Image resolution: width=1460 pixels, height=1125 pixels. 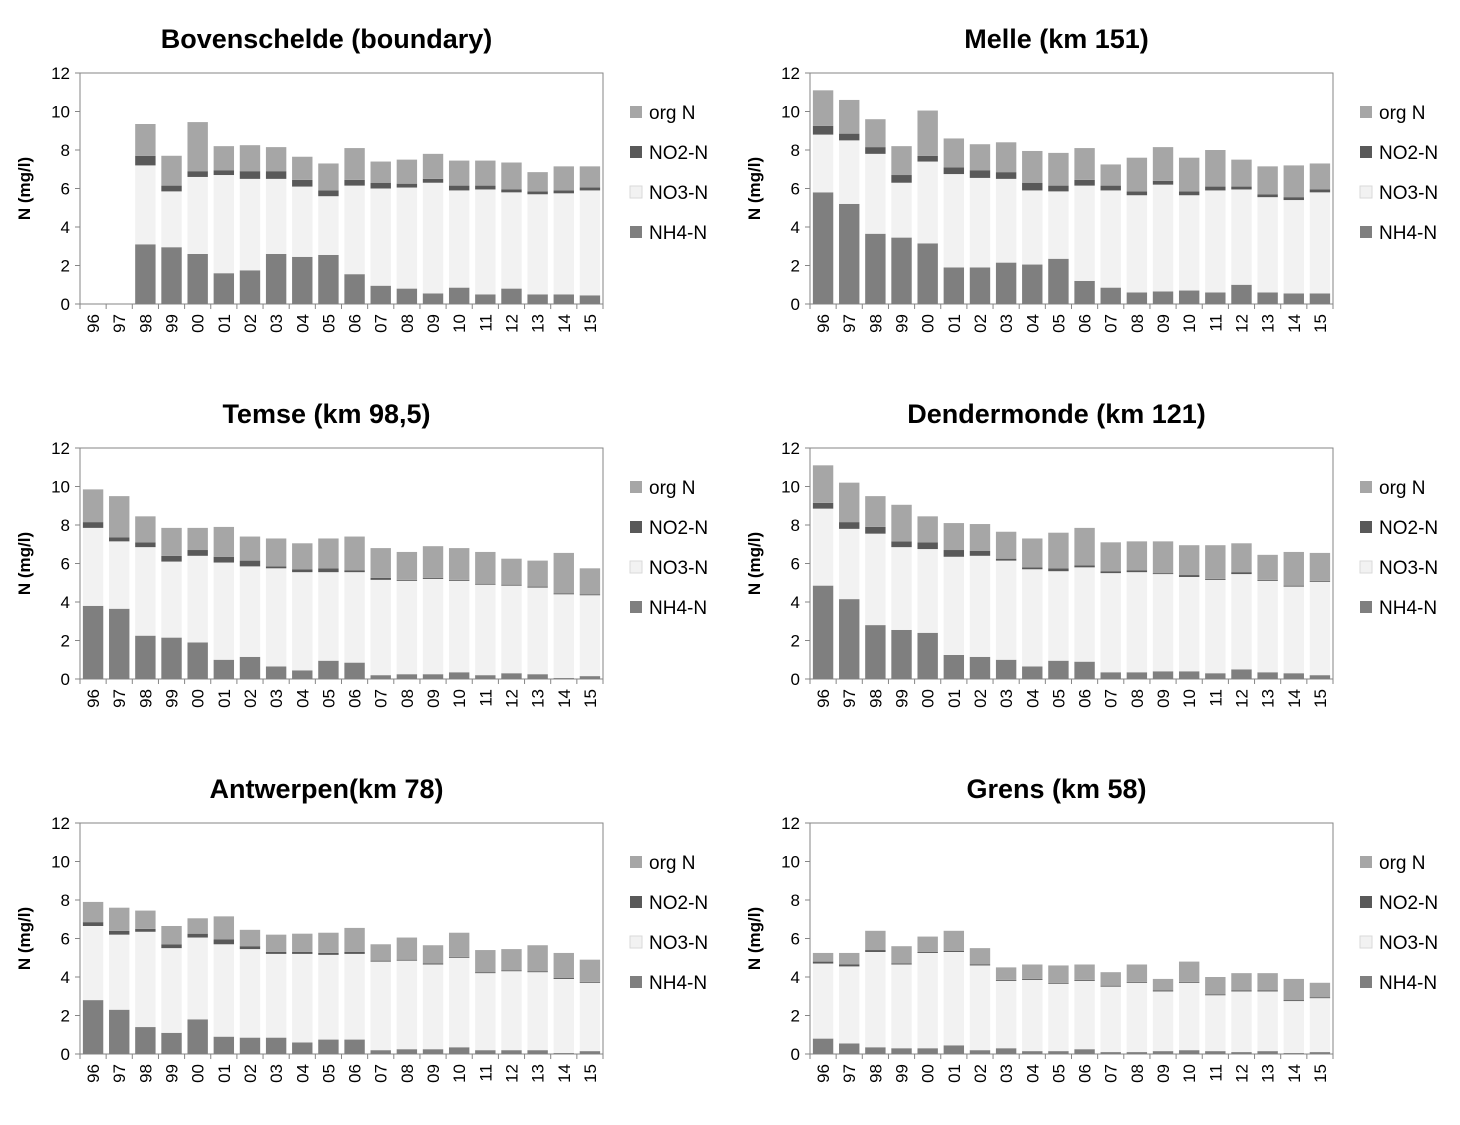 I want to click on legend-label-nh4-n: NH4-N, so click(x=678, y=608).